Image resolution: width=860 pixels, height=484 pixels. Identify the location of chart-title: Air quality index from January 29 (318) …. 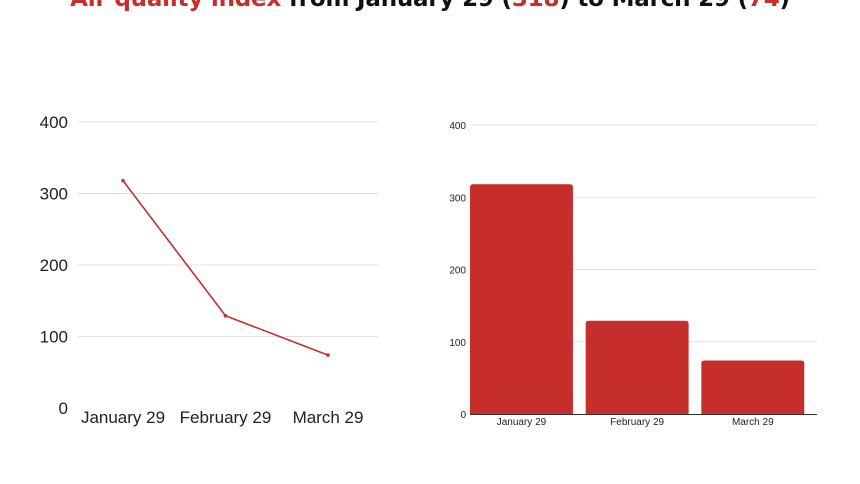
(430, 6).